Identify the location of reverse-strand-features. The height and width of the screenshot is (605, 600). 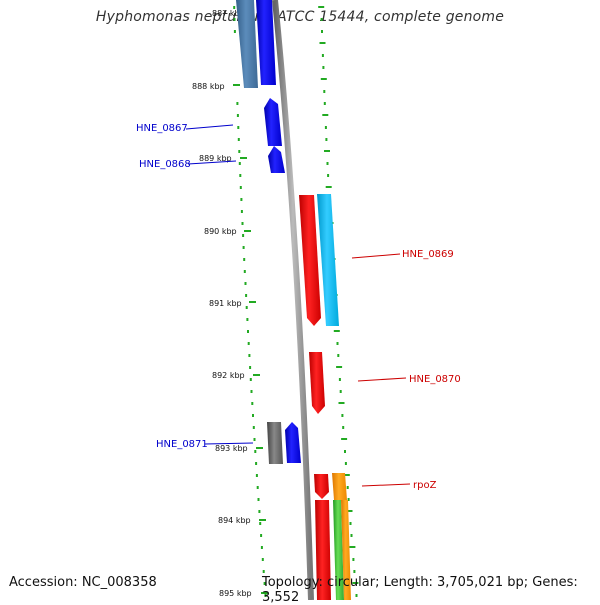
(268, 232).